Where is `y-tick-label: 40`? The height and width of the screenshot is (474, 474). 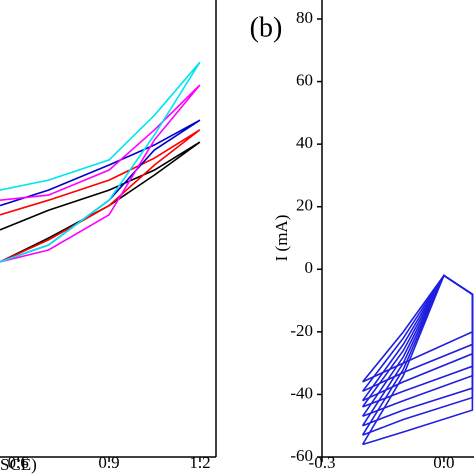
y-tick-label: 40 is located at coordinates (304, 142).